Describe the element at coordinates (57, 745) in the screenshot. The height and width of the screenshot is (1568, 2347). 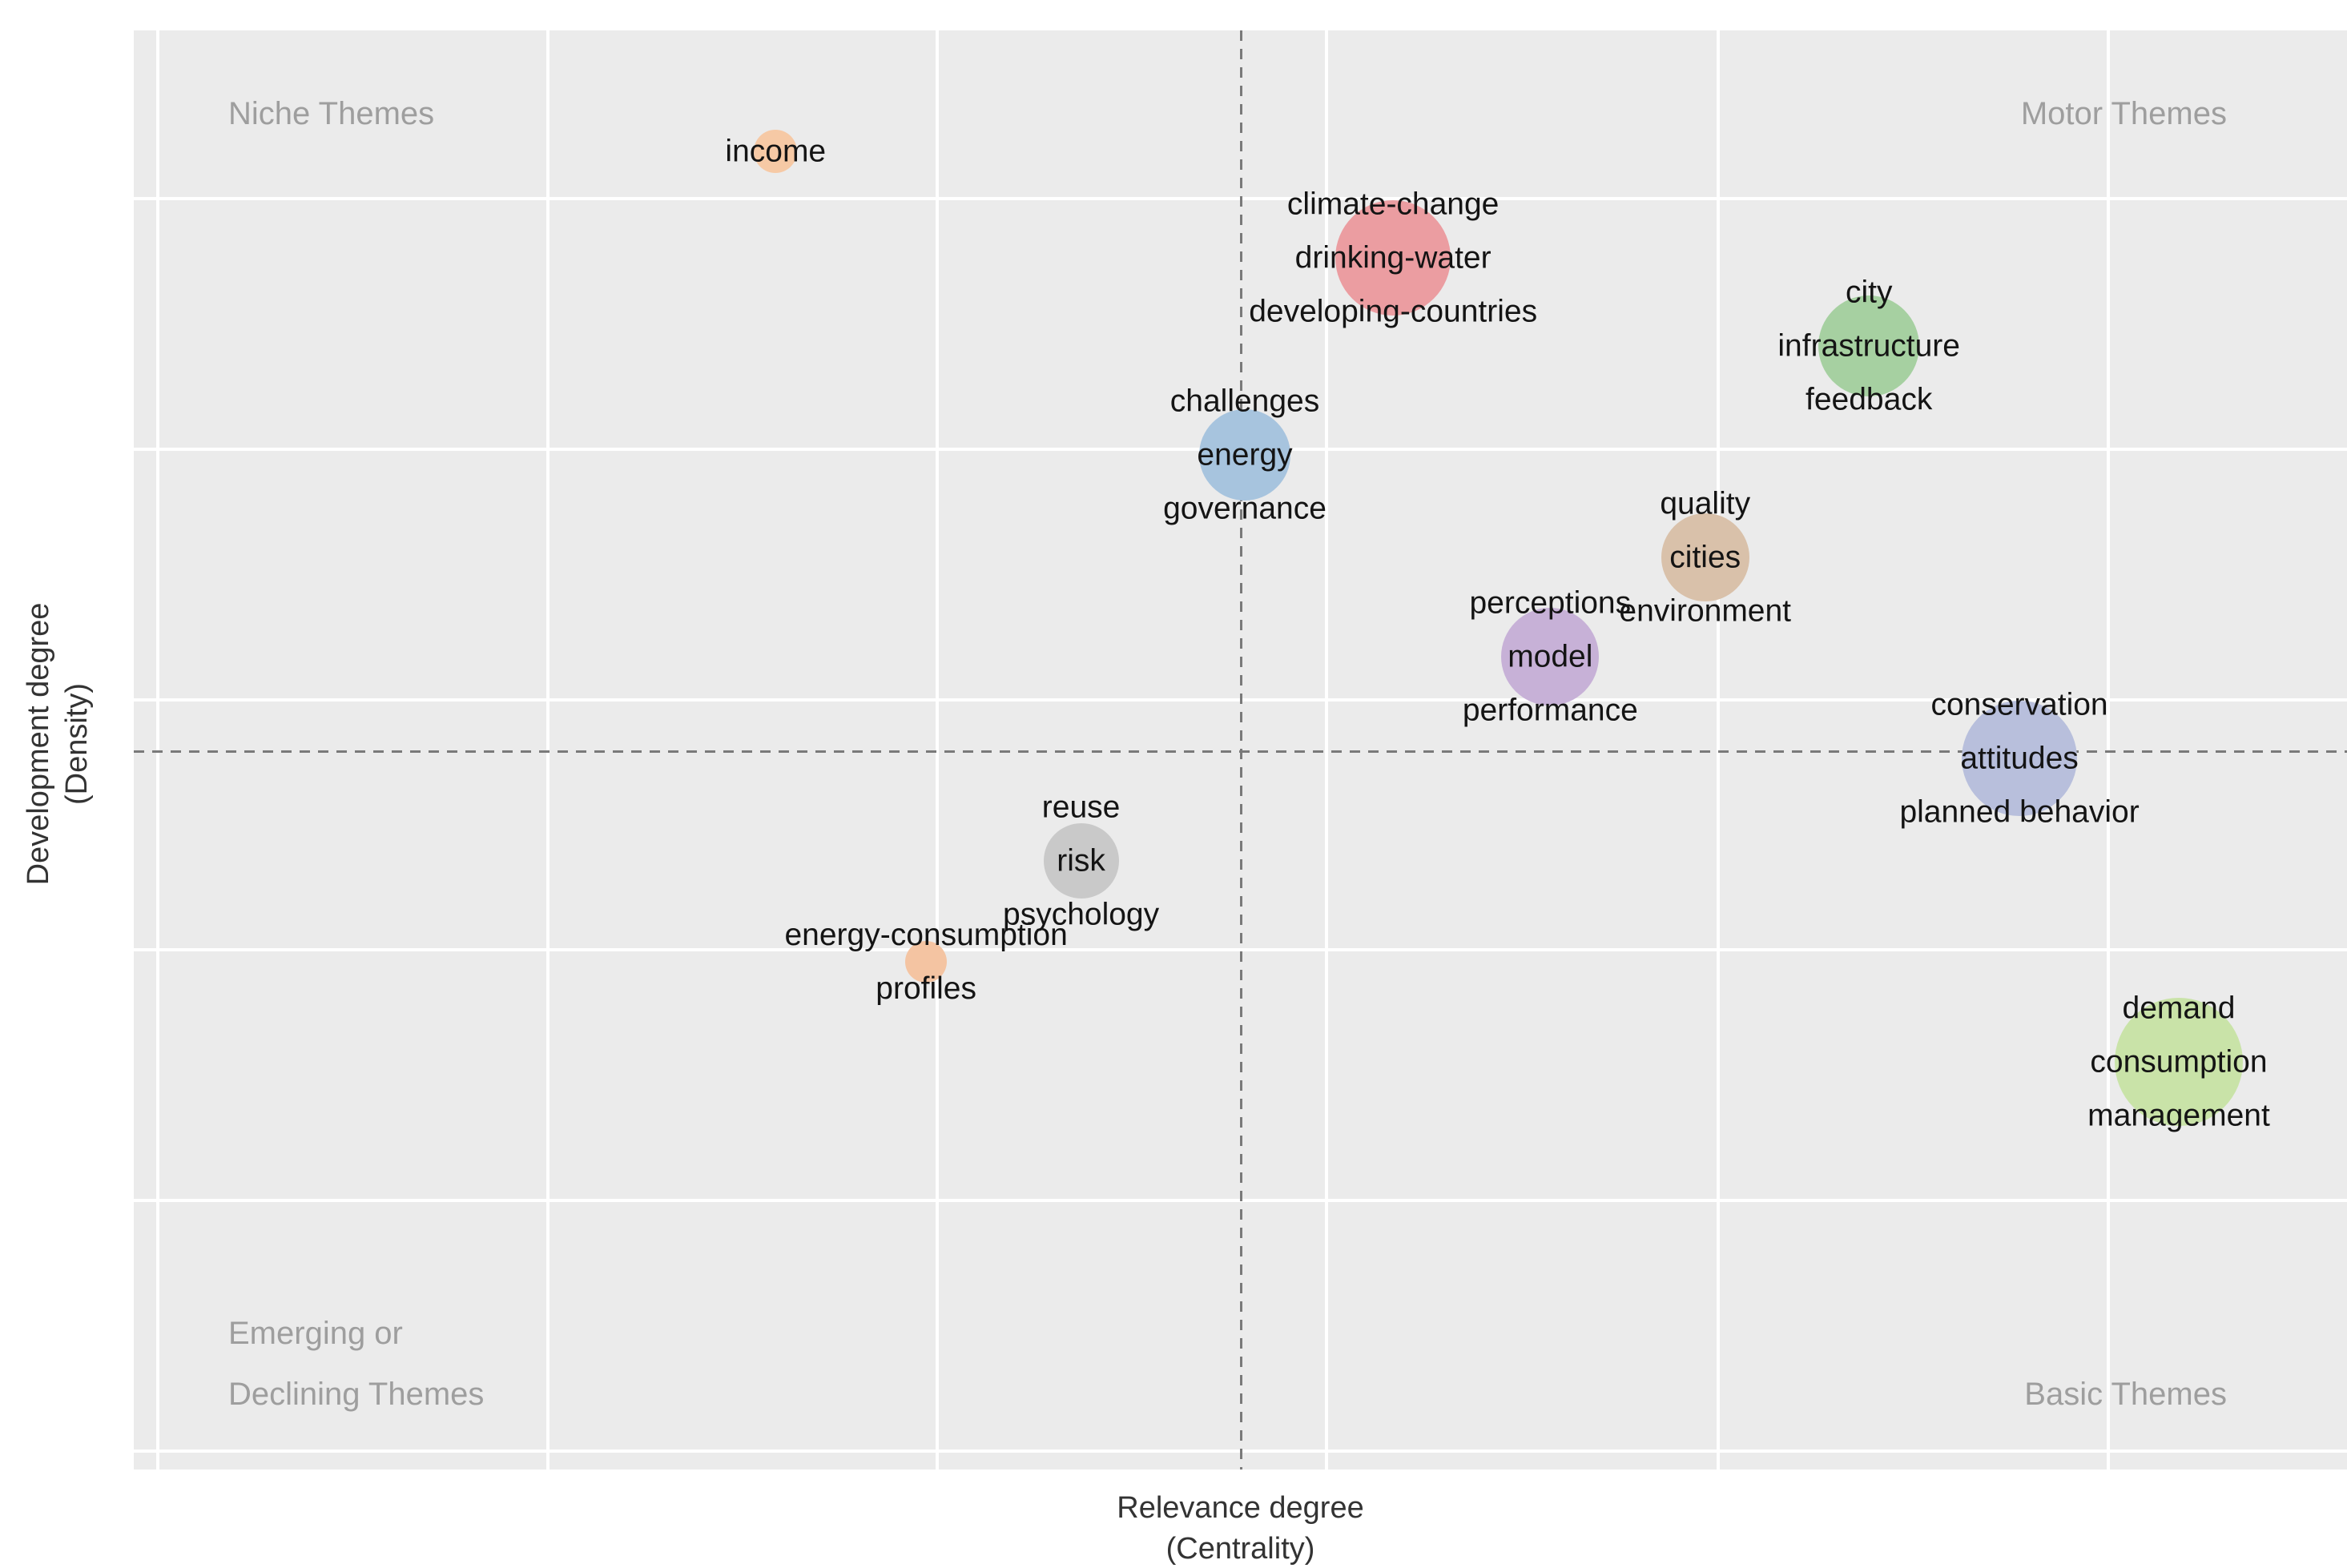
I see `y-axis-label: Development degree (Density)` at that location.